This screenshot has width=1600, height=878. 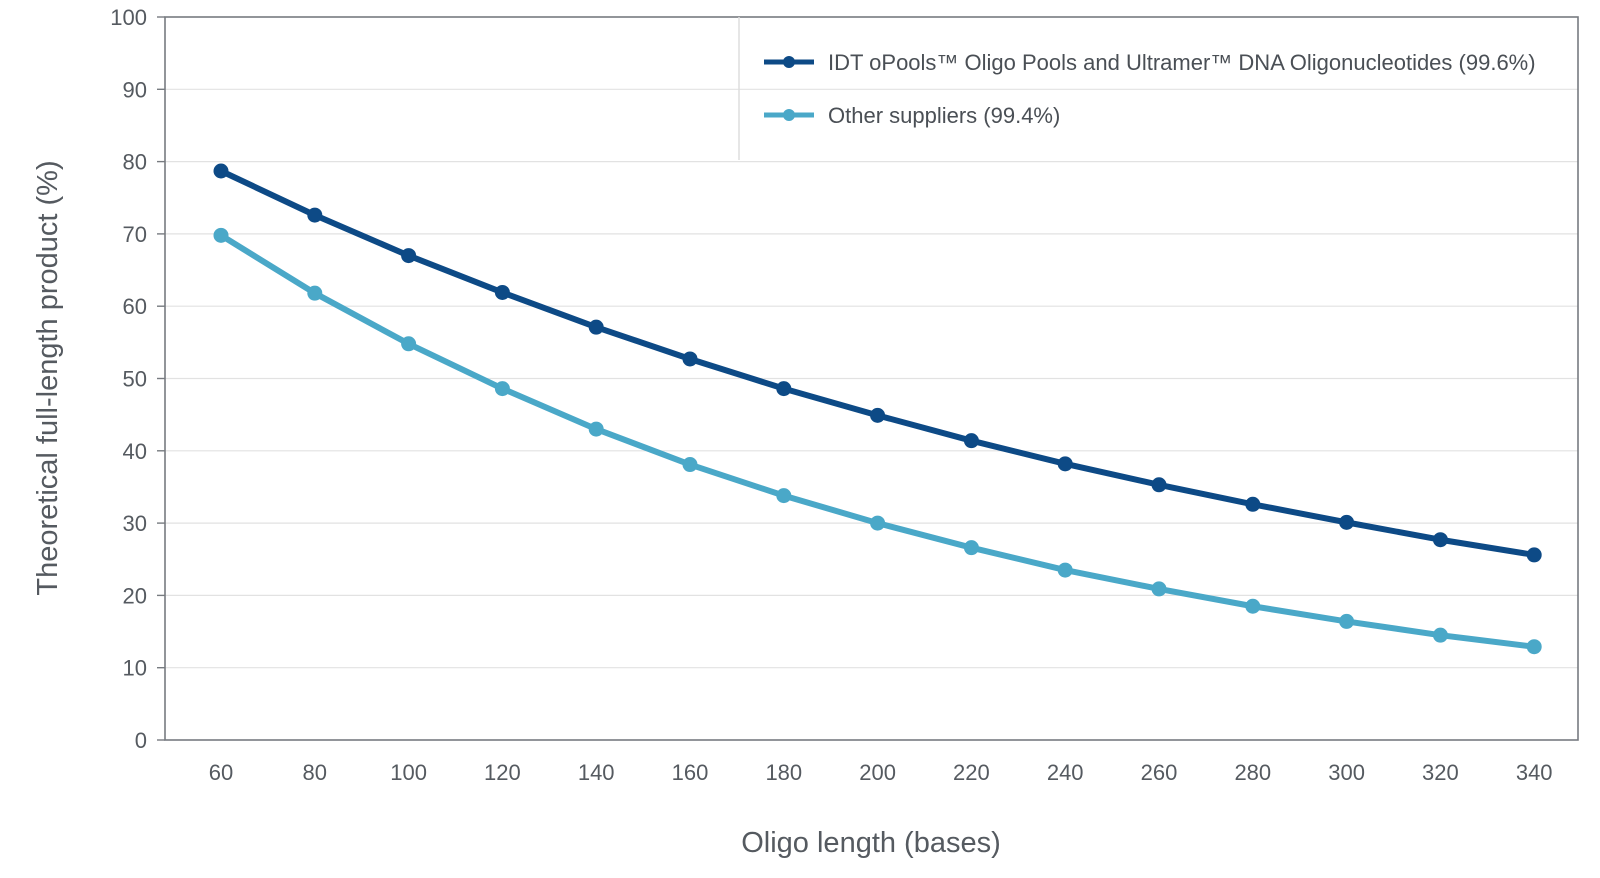 What do you see at coordinates (135, 234) in the screenshot?
I see `y-tick-label: 70` at bounding box center [135, 234].